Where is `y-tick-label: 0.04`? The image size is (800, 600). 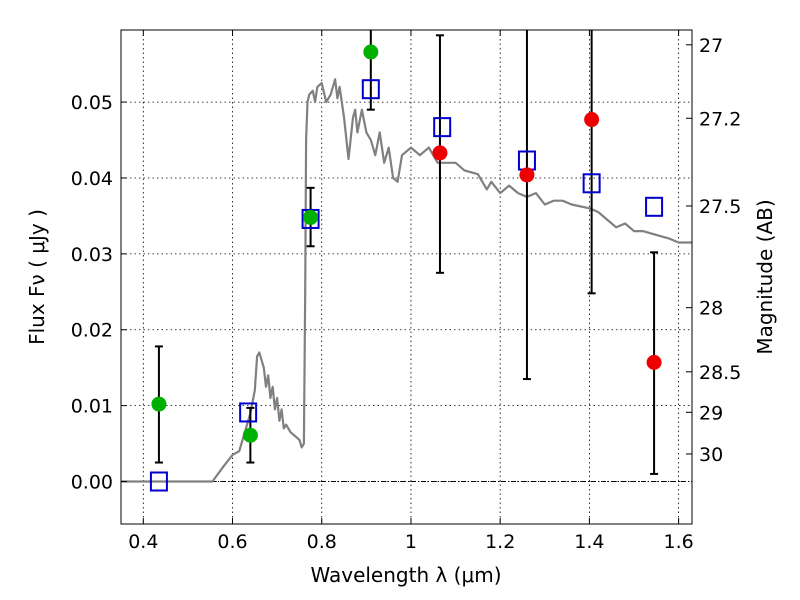 y-tick-label: 0.04 is located at coordinates (92, 179).